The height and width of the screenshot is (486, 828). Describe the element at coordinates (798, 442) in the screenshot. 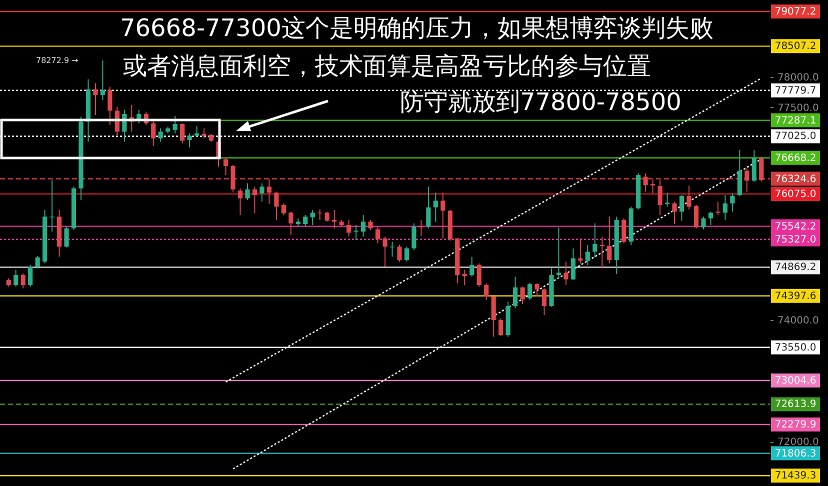

I see `y-tick-label: 72000.0` at that location.